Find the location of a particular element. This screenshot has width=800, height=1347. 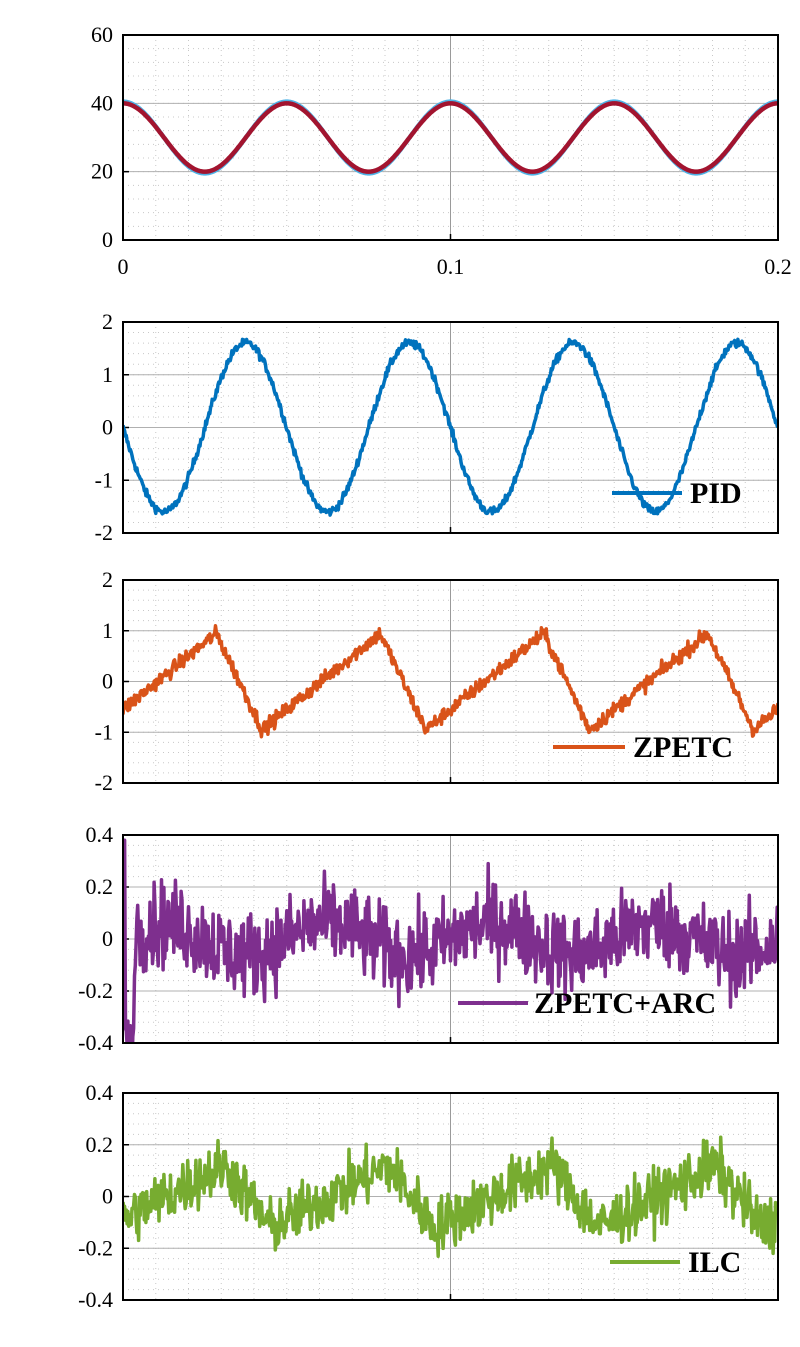

x-tick-label: 0 is located at coordinates (123, 266).